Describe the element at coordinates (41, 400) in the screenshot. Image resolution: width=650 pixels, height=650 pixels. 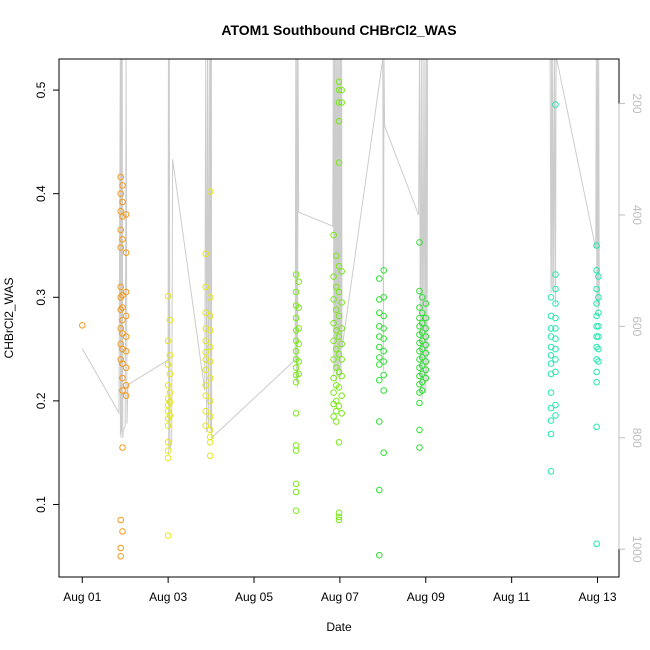
I see `y-tick-label: 0.2` at that location.